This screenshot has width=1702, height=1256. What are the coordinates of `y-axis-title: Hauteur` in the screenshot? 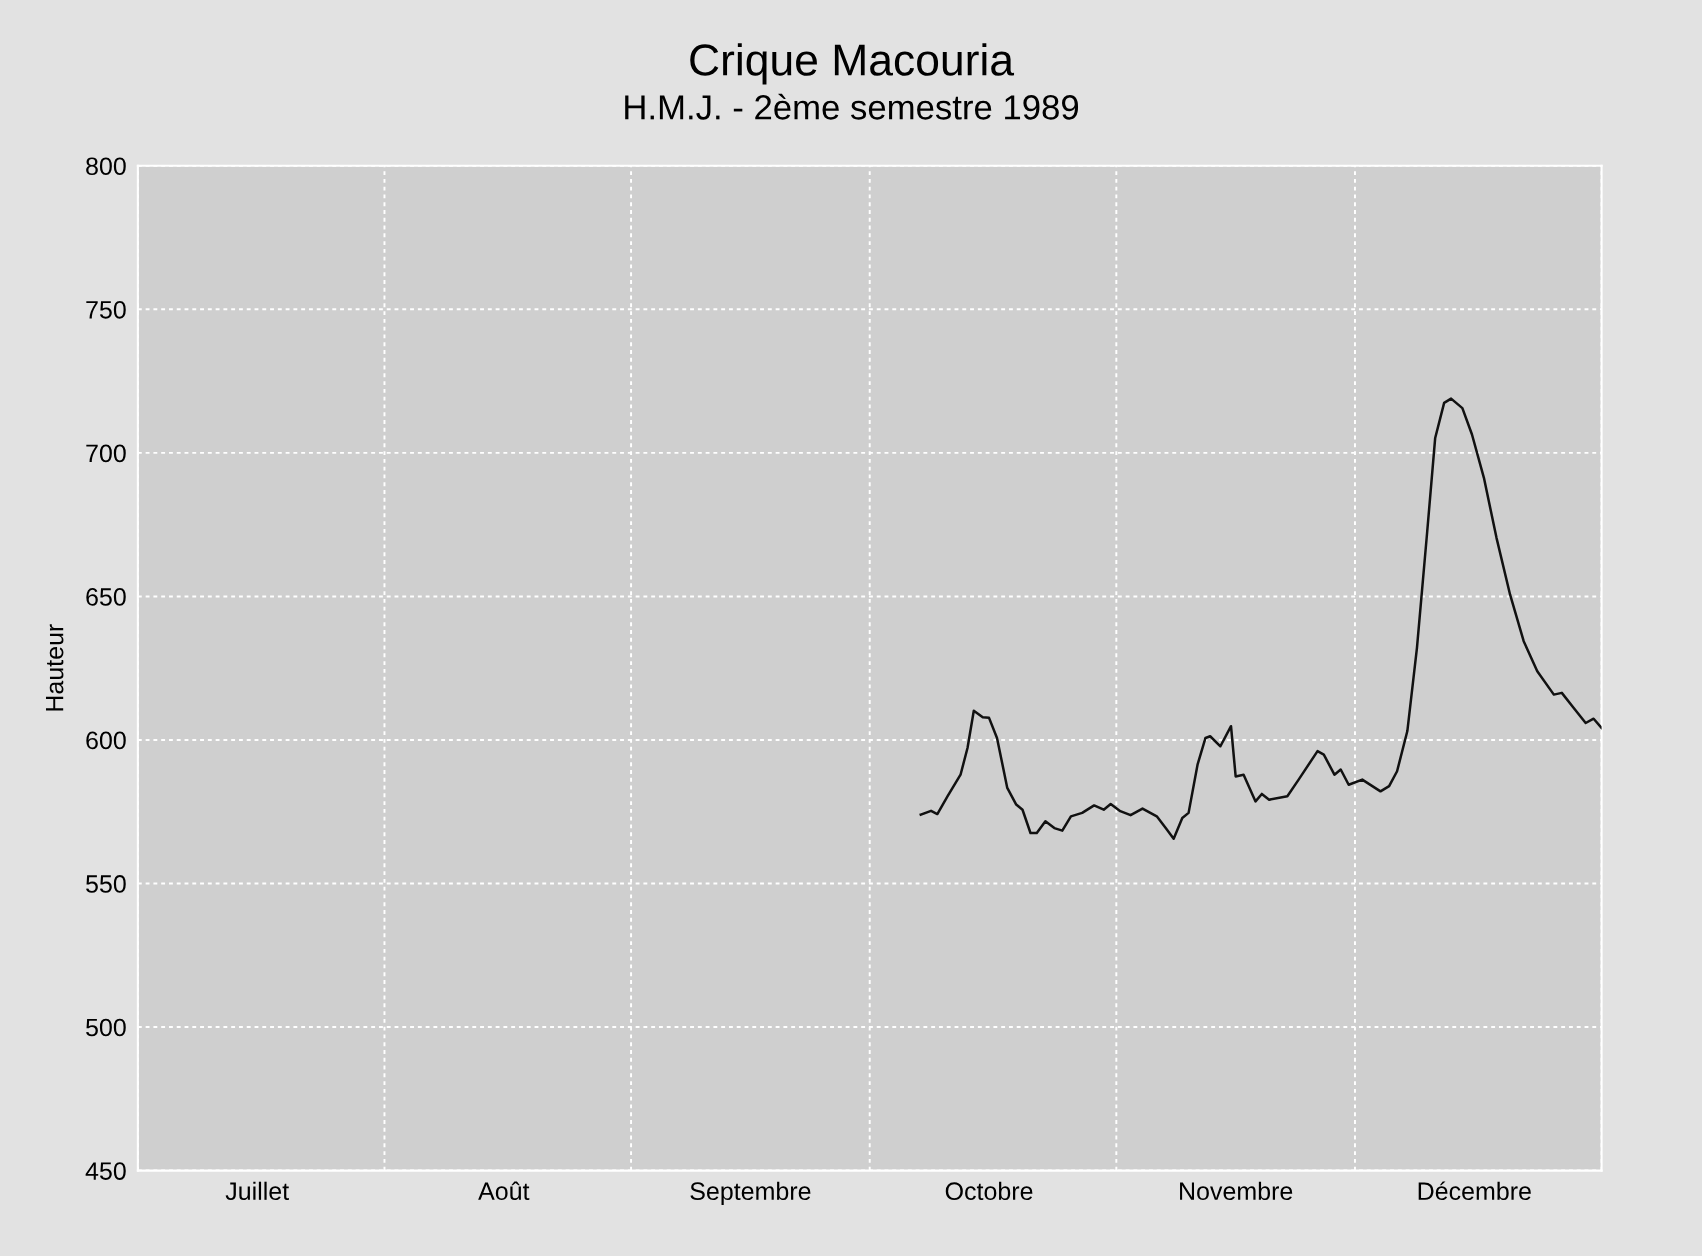 It's located at (54, 667).